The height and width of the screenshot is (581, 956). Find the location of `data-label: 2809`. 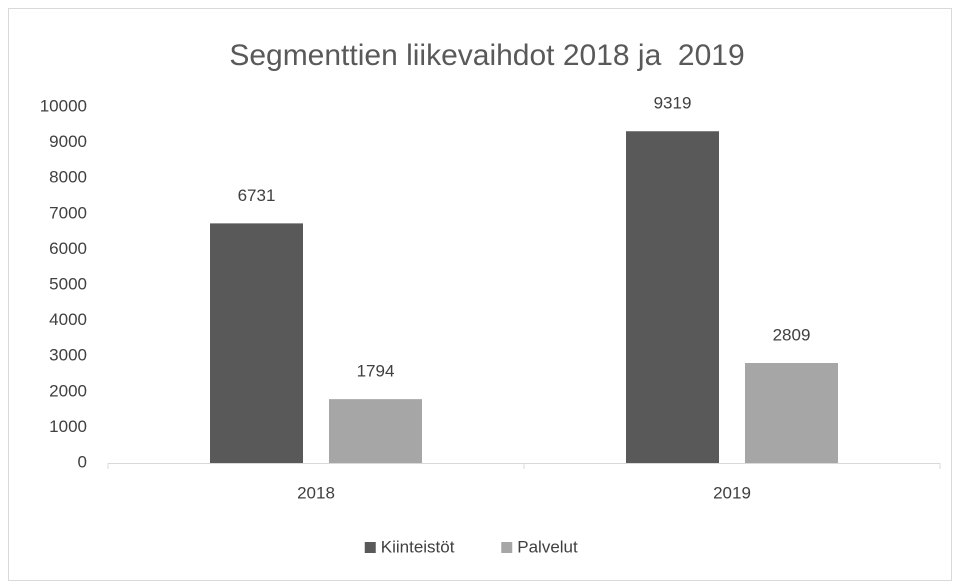

data-label: 2809 is located at coordinates (792, 334).